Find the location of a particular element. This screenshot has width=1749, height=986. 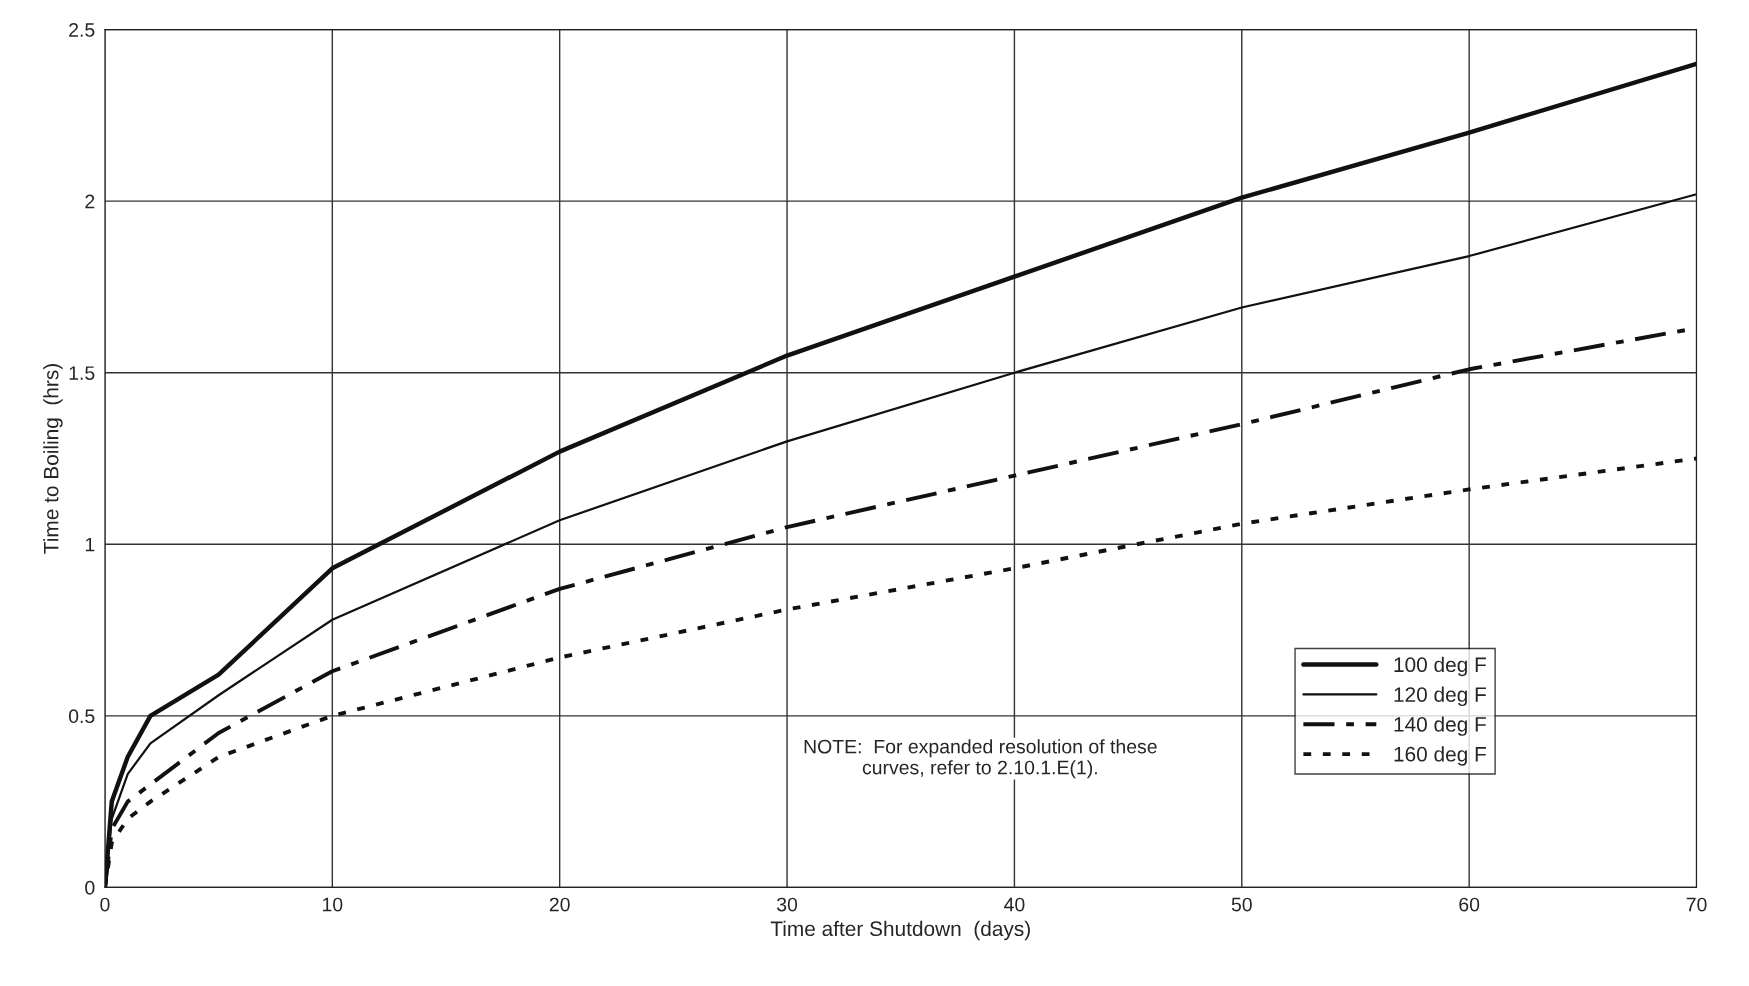

y-tick-label: 0 is located at coordinates (90, 887).